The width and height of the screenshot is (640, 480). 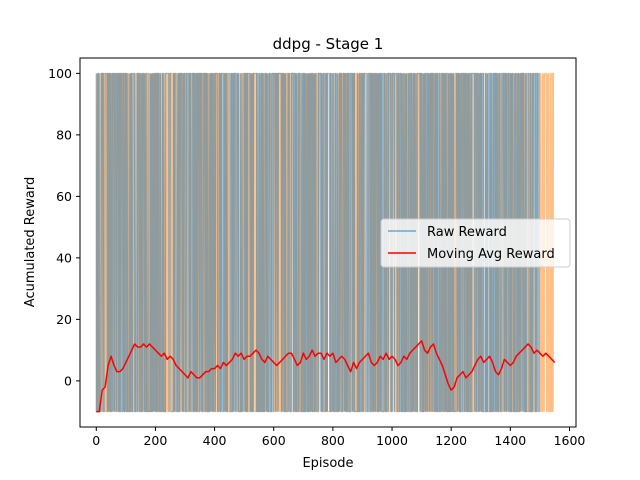 I want to click on legend-box, so click(x=475, y=243).